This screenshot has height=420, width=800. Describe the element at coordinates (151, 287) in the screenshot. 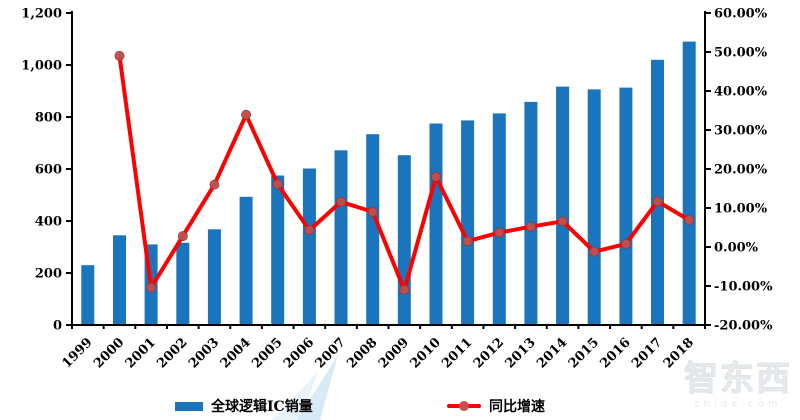

I see `marker-2001` at that location.